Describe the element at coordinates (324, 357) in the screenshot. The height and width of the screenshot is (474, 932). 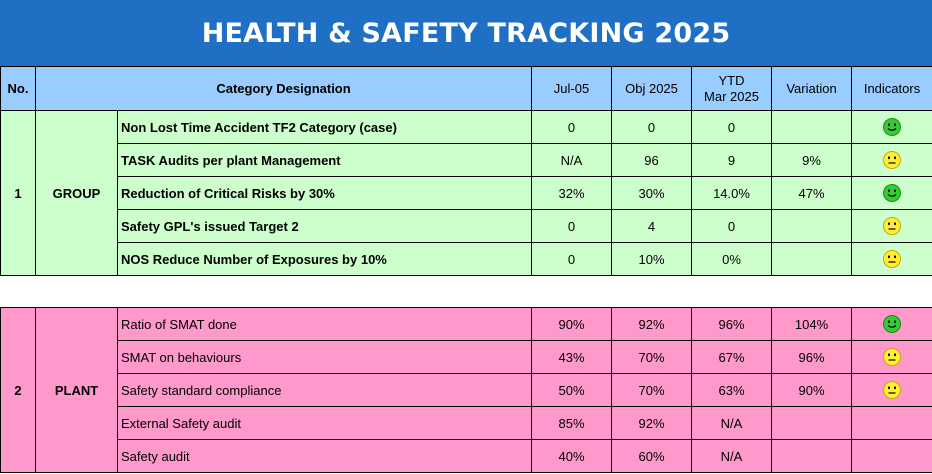
I see `category-cell: SMAT on behaviours` at that location.